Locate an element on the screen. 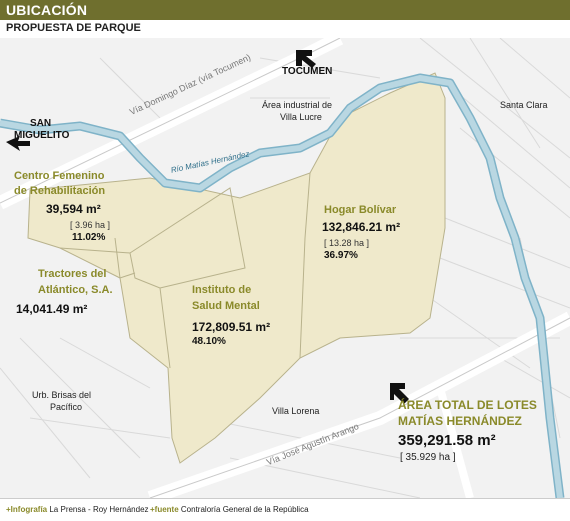 The height and width of the screenshot is (521, 570). header-subtitle: PROPUESTA DE PARQUE is located at coordinates (73, 28).